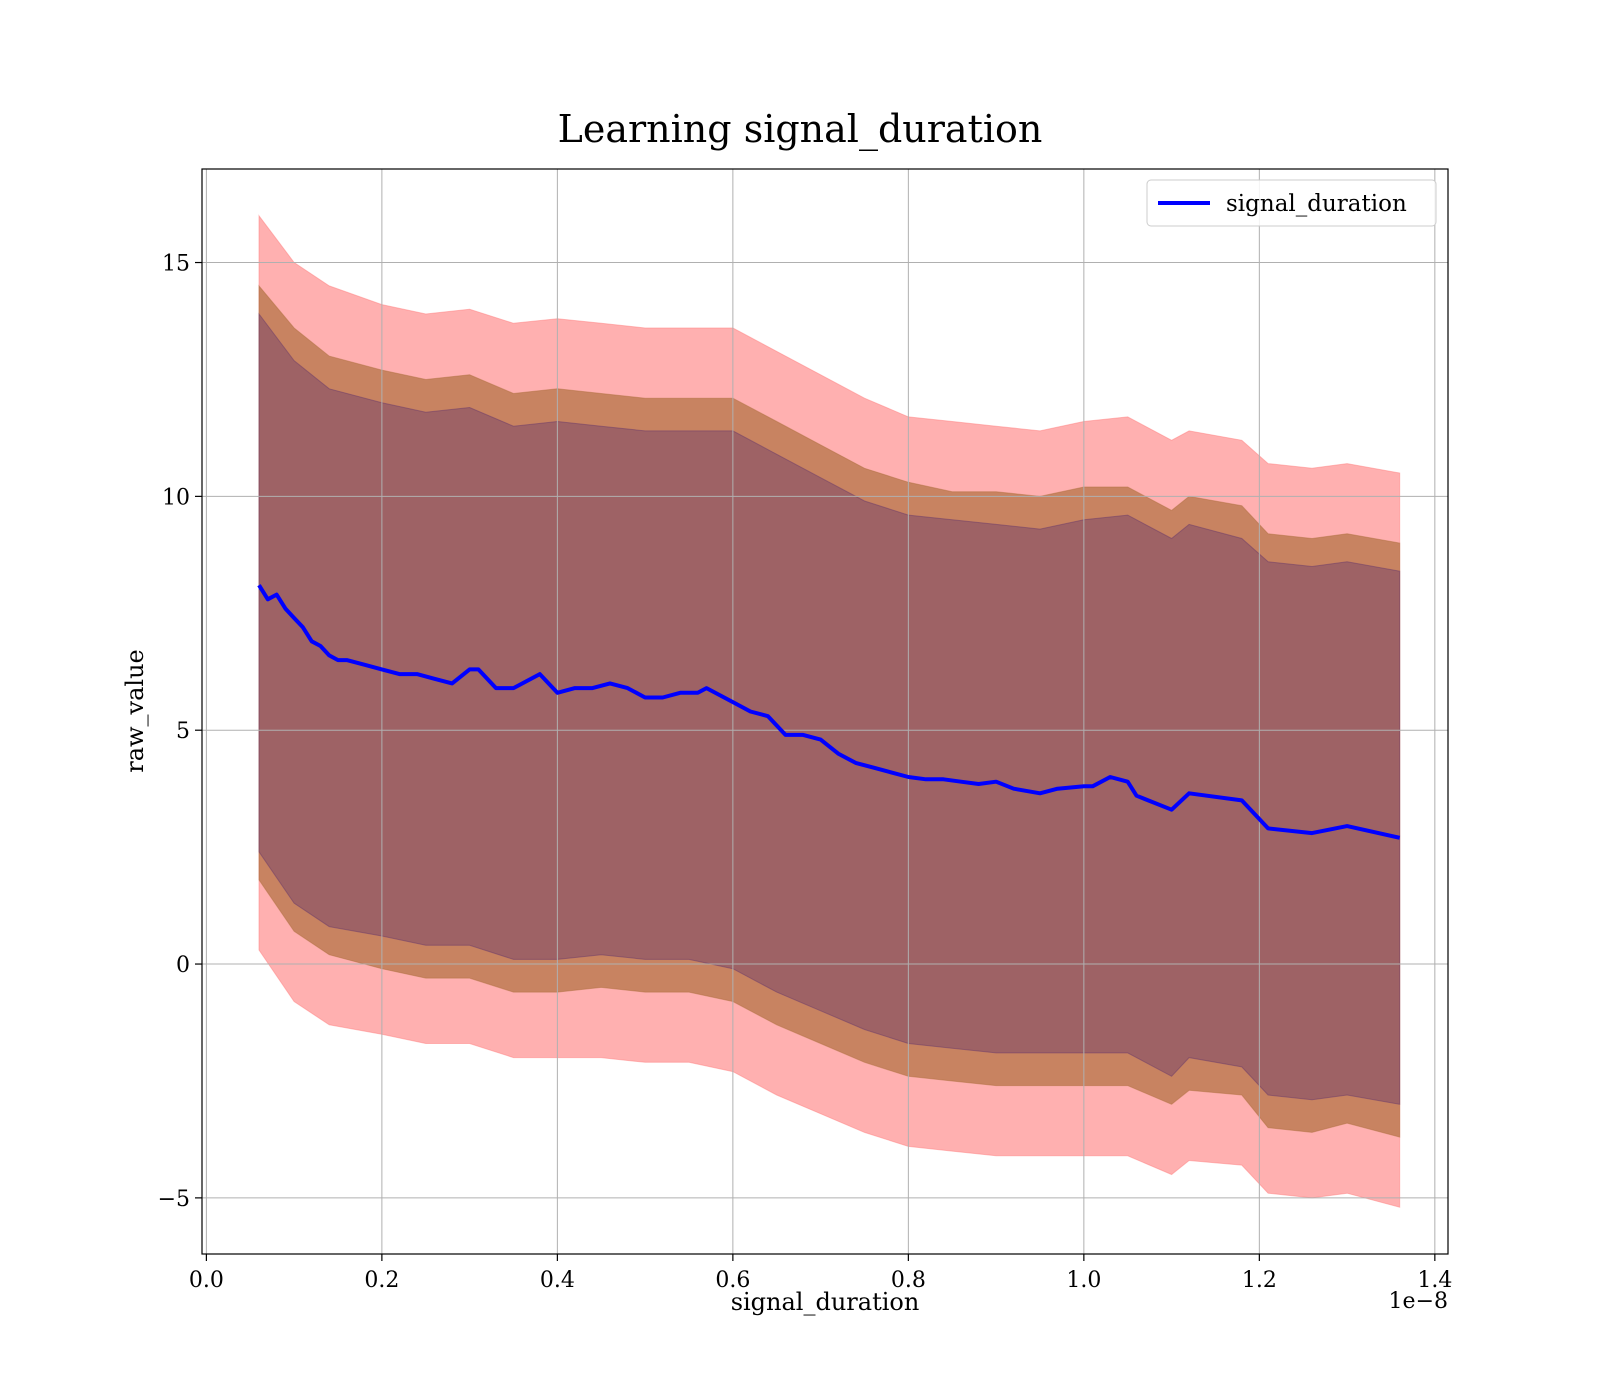  I want to click on x-tick-label-5: 1.0, so click(1083, 1280).